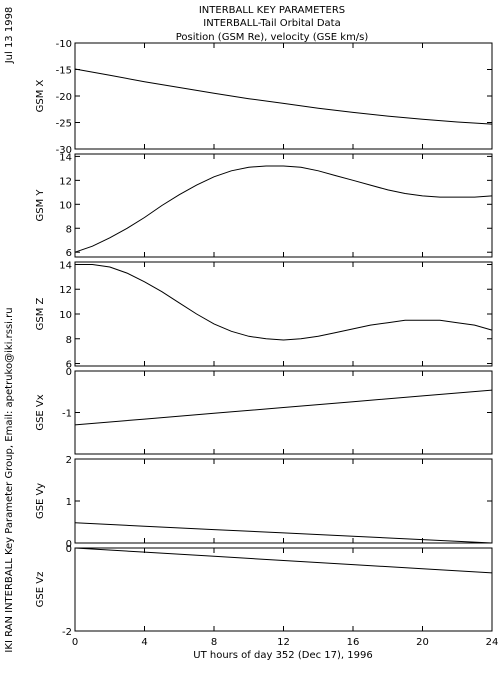  What do you see at coordinates (264, 591) in the screenshot?
I see `panel-6: 0 -2 GSE Vz` at bounding box center [264, 591].